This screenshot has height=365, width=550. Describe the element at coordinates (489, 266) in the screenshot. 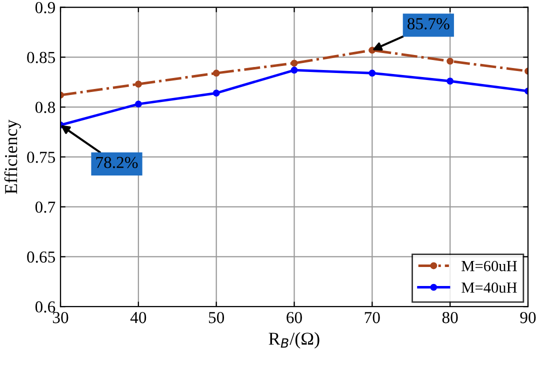

I see `legend-label: M=60uH` at that location.